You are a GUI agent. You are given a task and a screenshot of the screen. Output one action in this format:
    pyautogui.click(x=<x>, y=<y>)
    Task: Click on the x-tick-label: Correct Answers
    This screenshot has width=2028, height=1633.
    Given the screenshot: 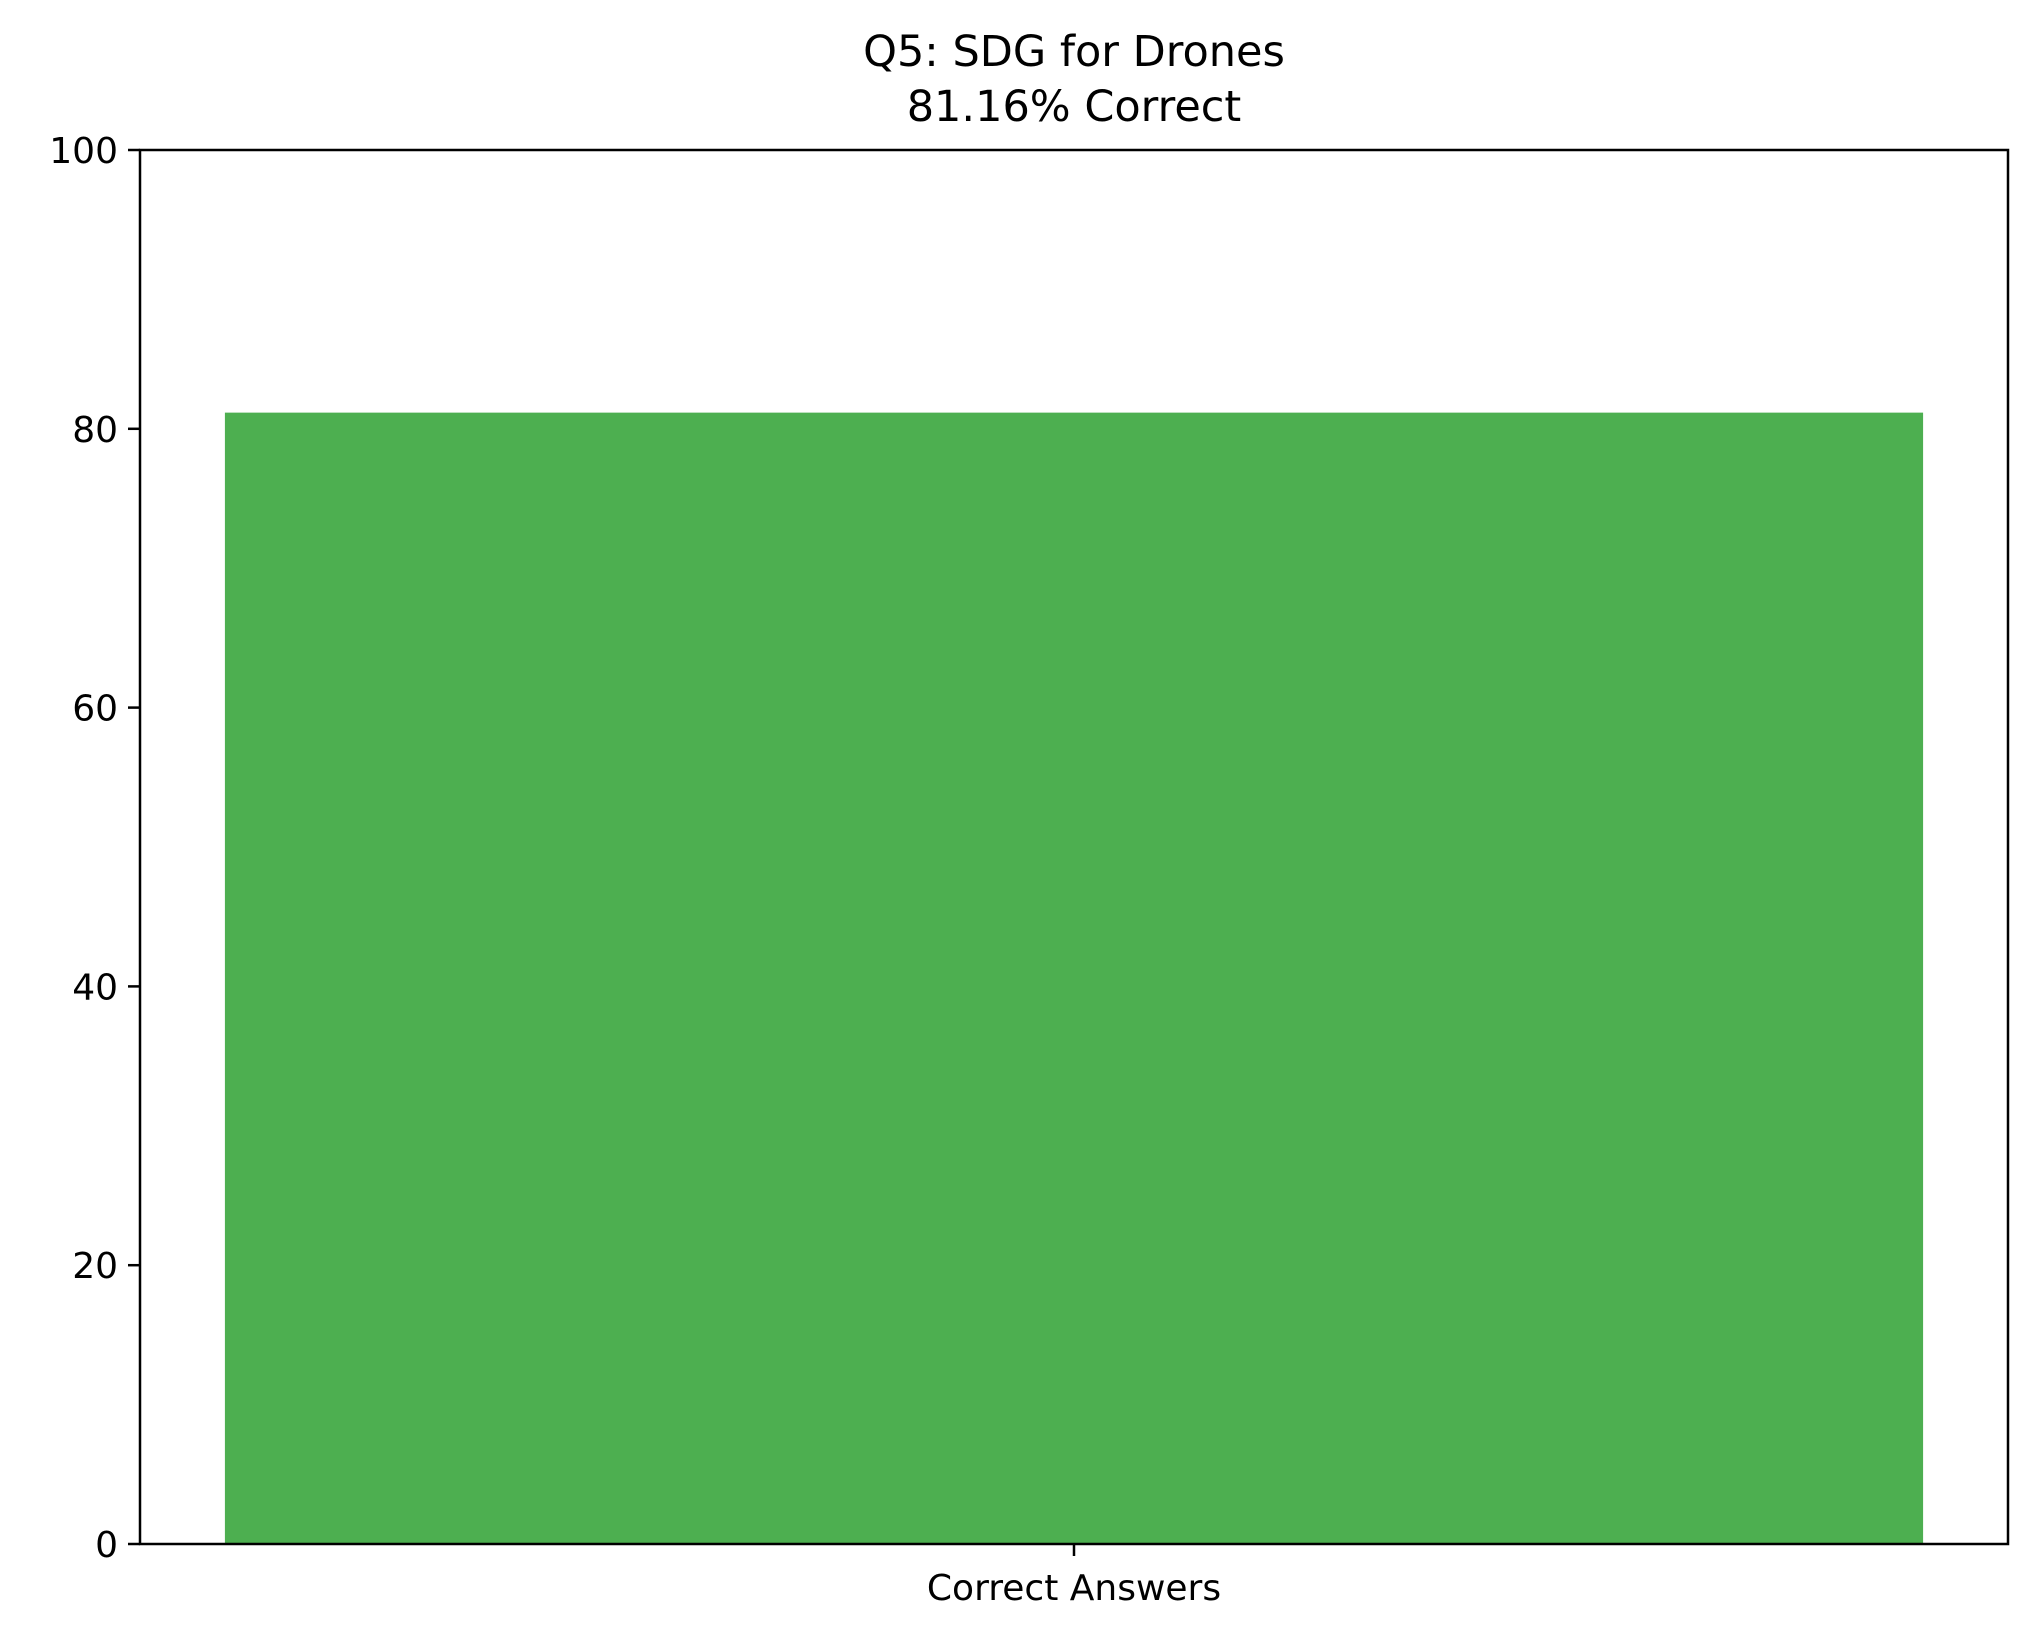 What is the action you would take?
    pyautogui.click(x=1074, y=1588)
    